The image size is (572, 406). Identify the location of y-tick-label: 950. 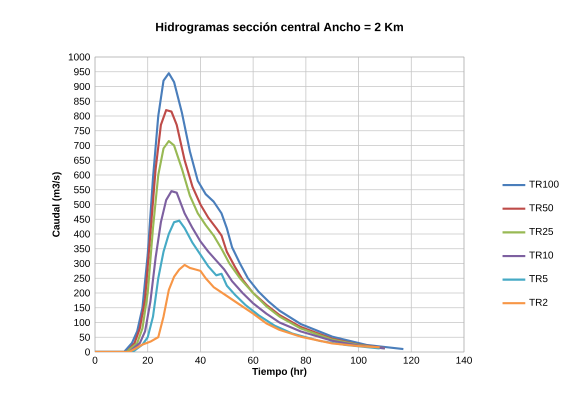
(82, 72).